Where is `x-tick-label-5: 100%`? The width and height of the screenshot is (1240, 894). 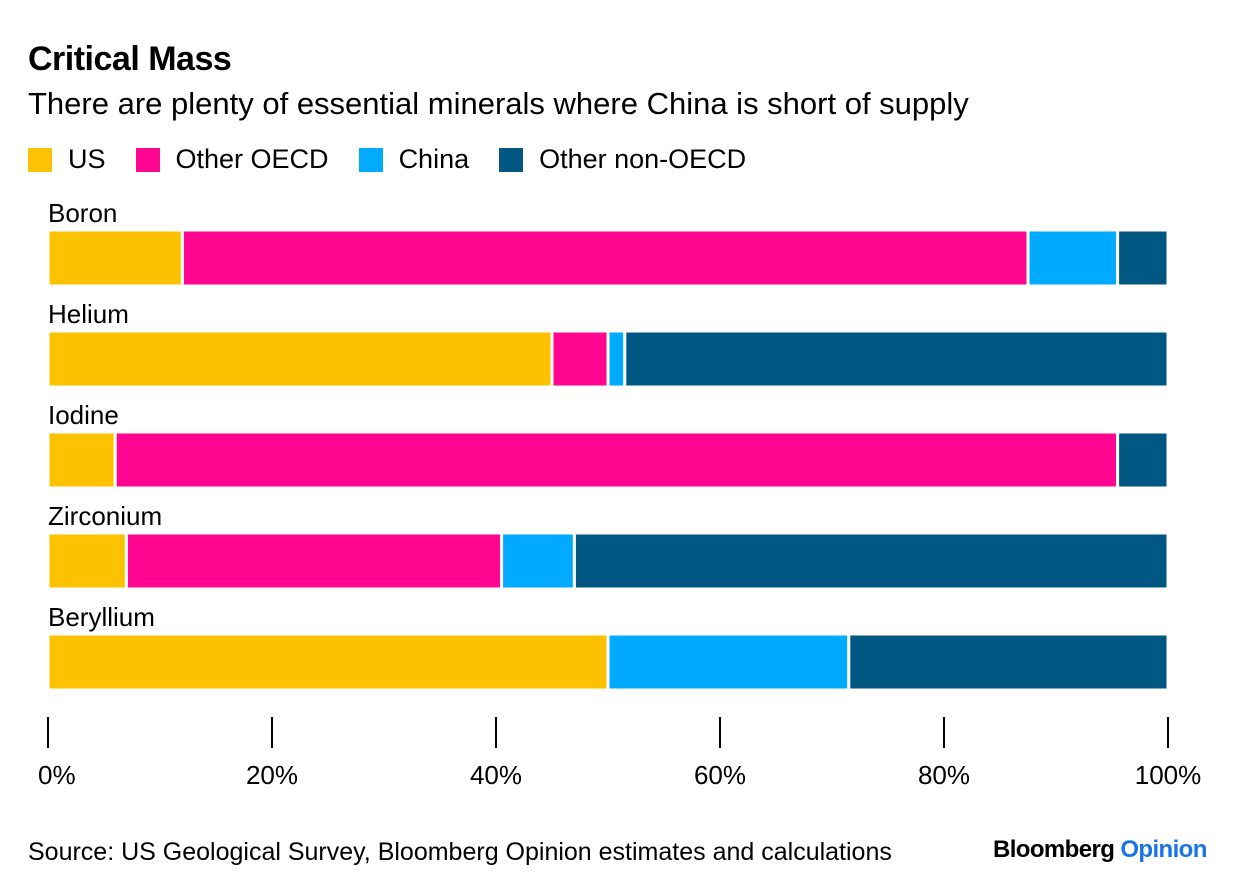
x-tick-label-5: 100% is located at coordinates (1168, 775).